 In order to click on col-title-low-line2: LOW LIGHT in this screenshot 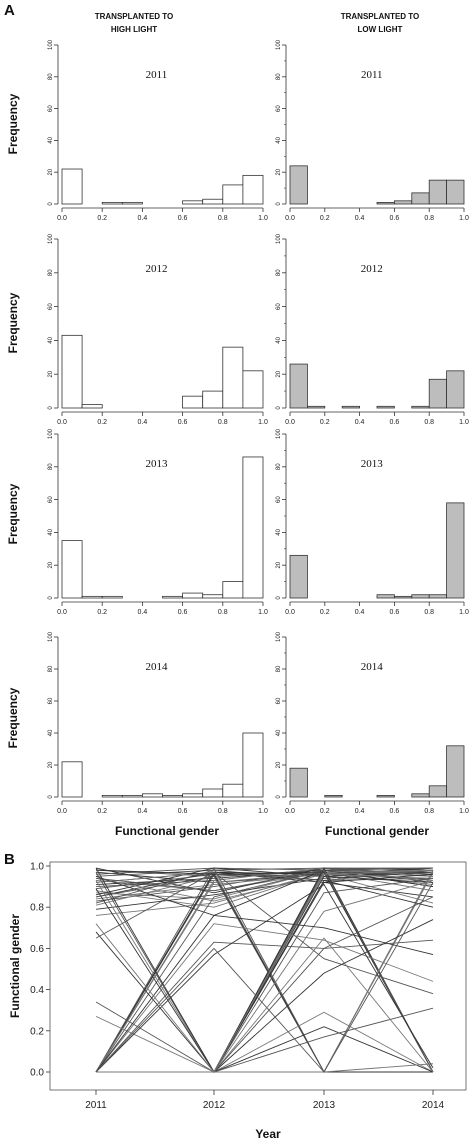, I will do `click(380, 29)`.